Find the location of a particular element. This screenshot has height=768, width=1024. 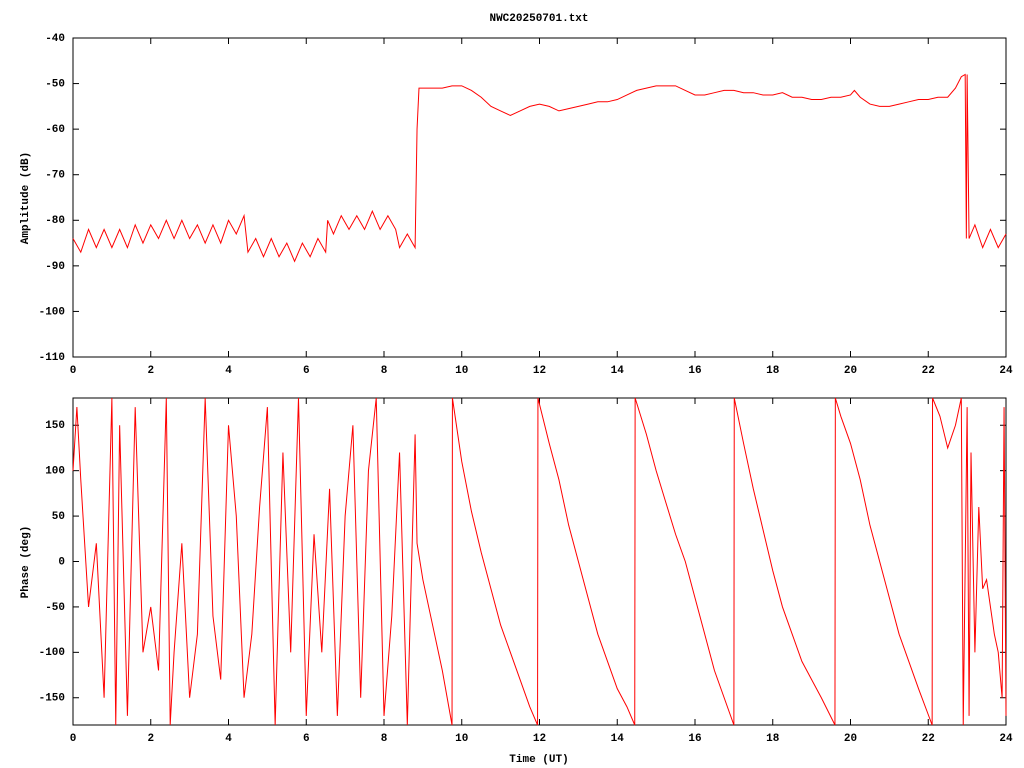

chart-title: NWC20250701.txt is located at coordinates (538, 19).